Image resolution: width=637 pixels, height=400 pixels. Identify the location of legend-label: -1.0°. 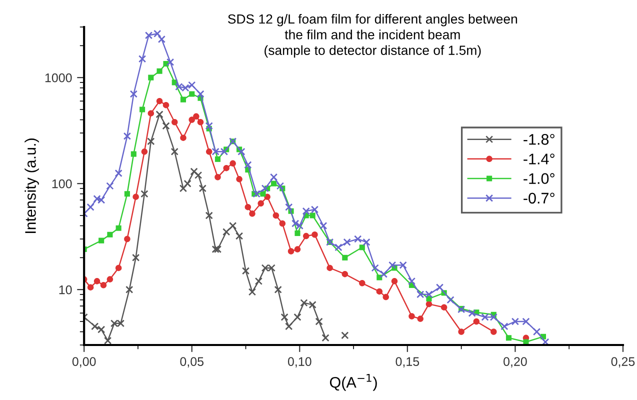
(539, 178).